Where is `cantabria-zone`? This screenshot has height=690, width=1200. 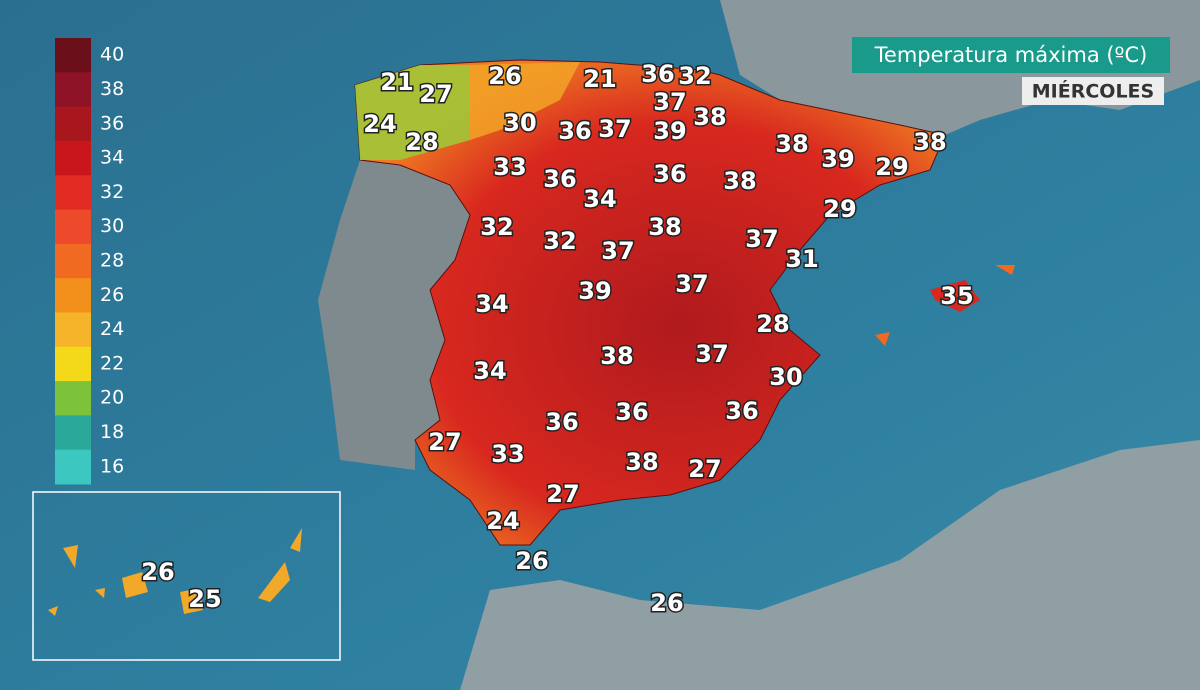 cantabria-zone is located at coordinates (525, 101).